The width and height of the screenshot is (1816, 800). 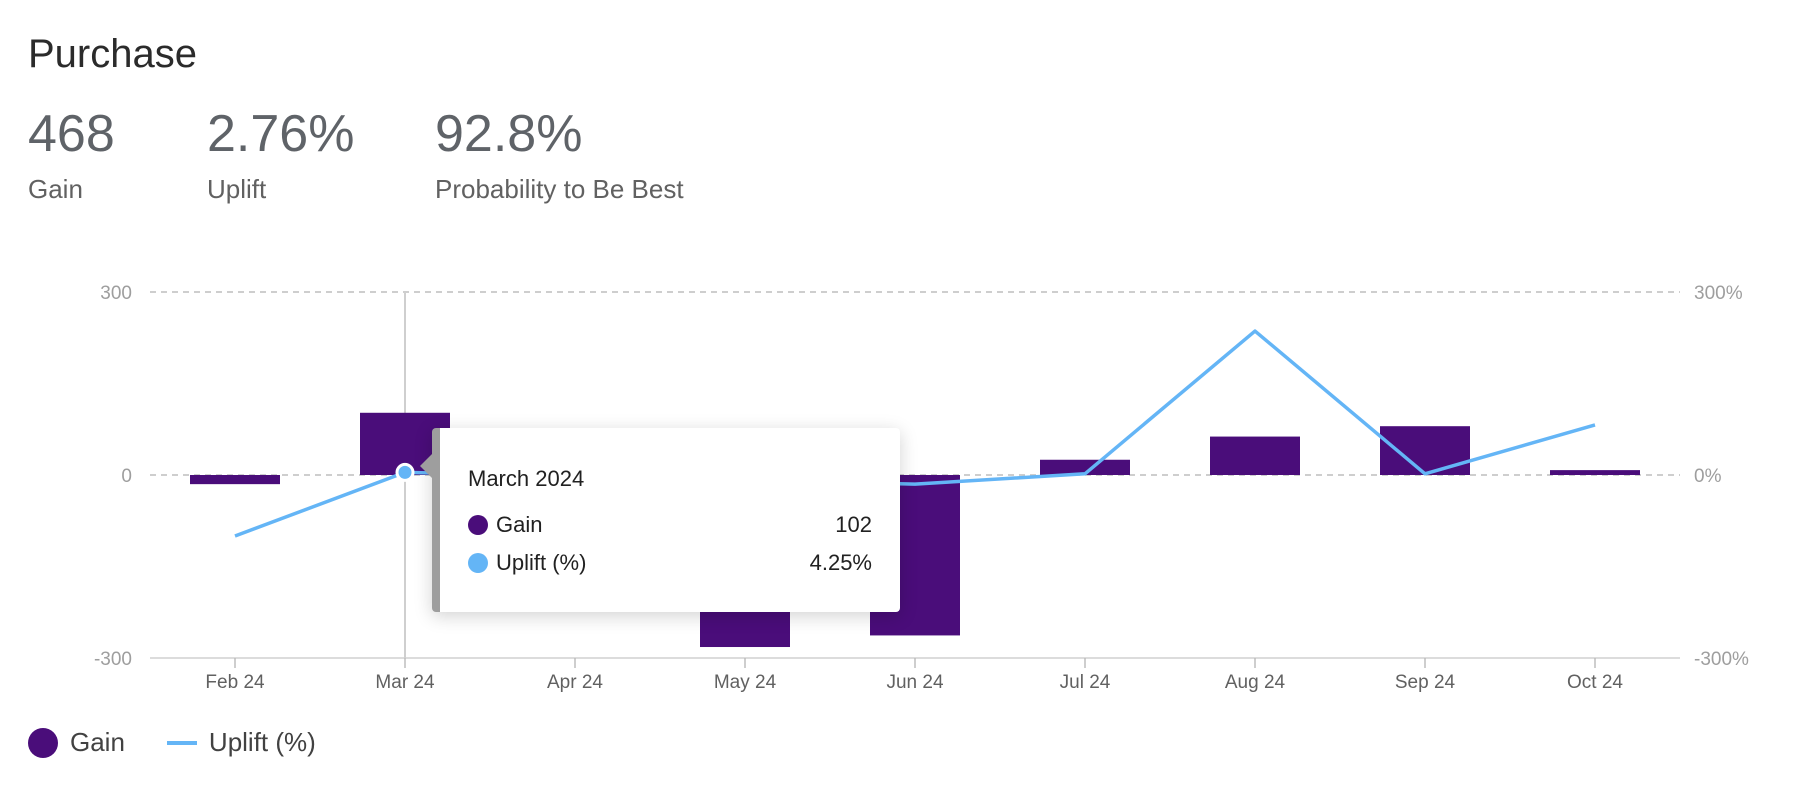 What do you see at coordinates (43, 742) in the screenshot?
I see `legend-gain-marker` at bounding box center [43, 742].